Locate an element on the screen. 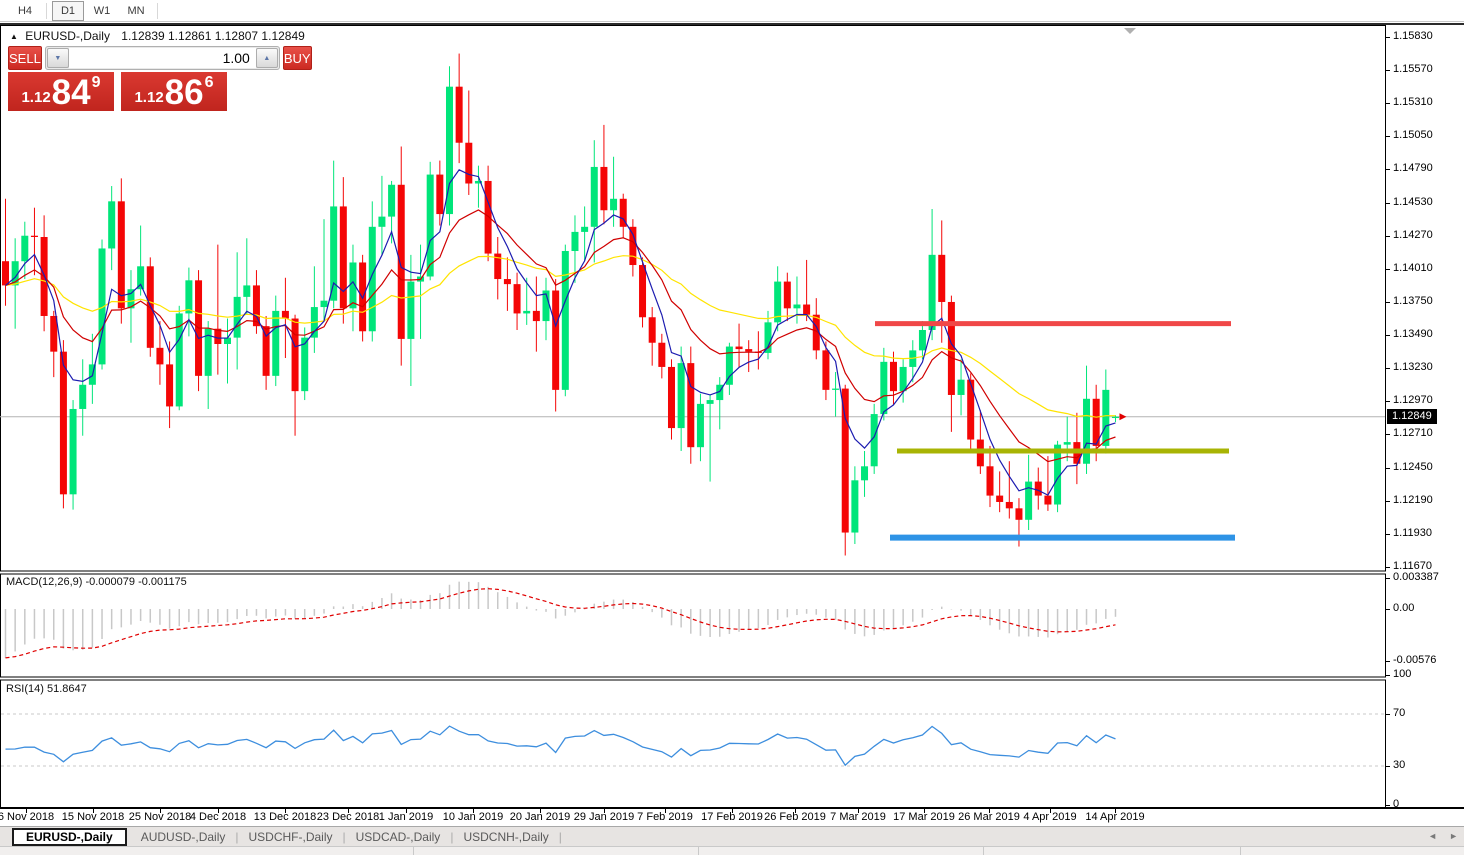  tab-scroll-nav: ◄ ► is located at coordinates (1443, 836).